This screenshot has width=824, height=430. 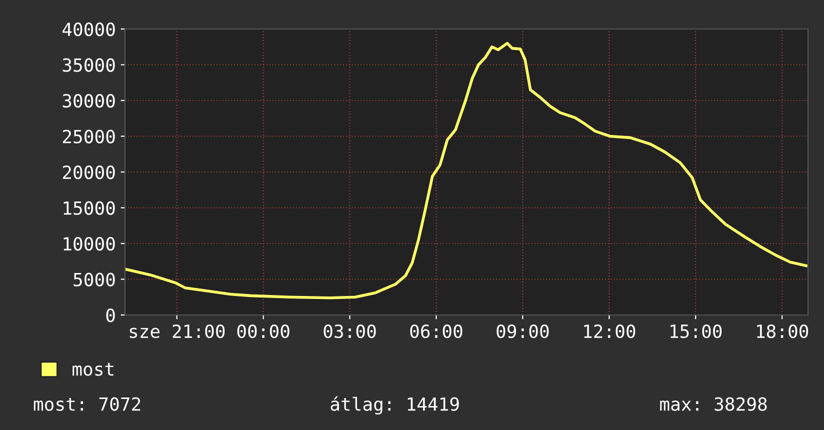 What do you see at coordinates (110, 315) in the screenshot?
I see `y-tick-label: 0` at bounding box center [110, 315].